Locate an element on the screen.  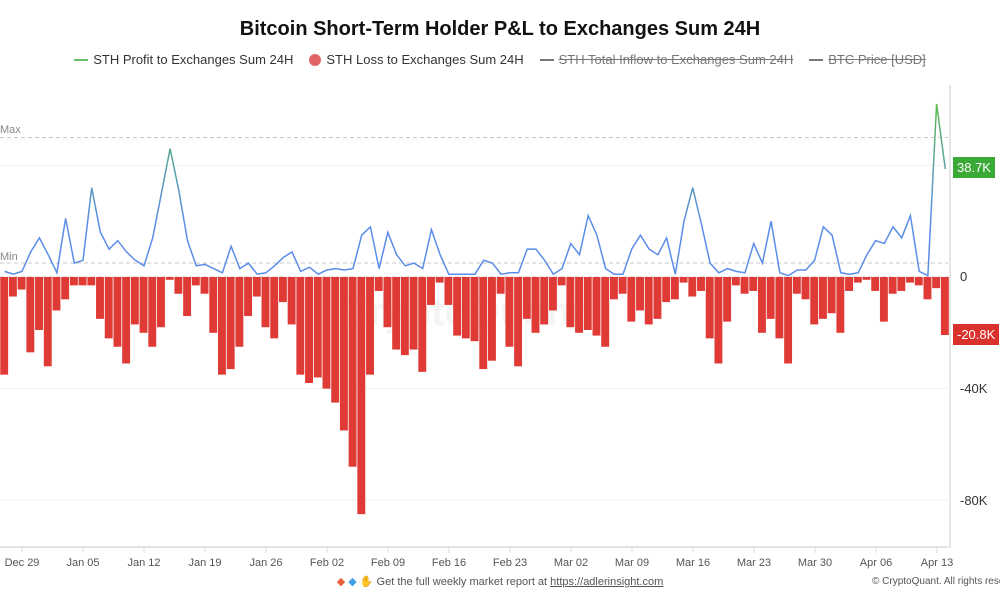
x-tick-label: Mar 02 is located at coordinates (571, 563).